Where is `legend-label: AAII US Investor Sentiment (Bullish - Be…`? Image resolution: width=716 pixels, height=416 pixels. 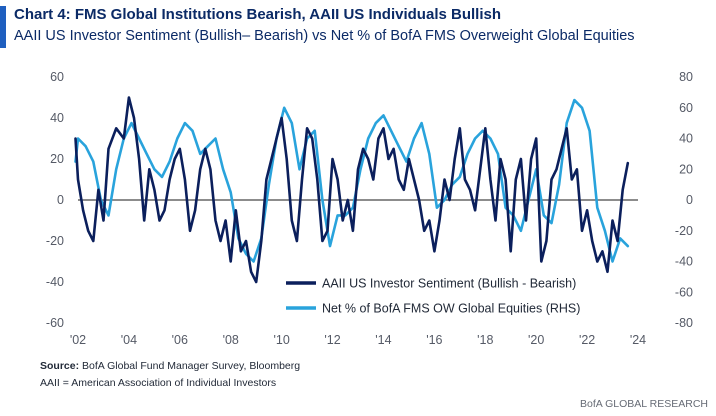 legend-label: AAII US Investor Sentiment (Bullish - Be… is located at coordinates (449, 284).